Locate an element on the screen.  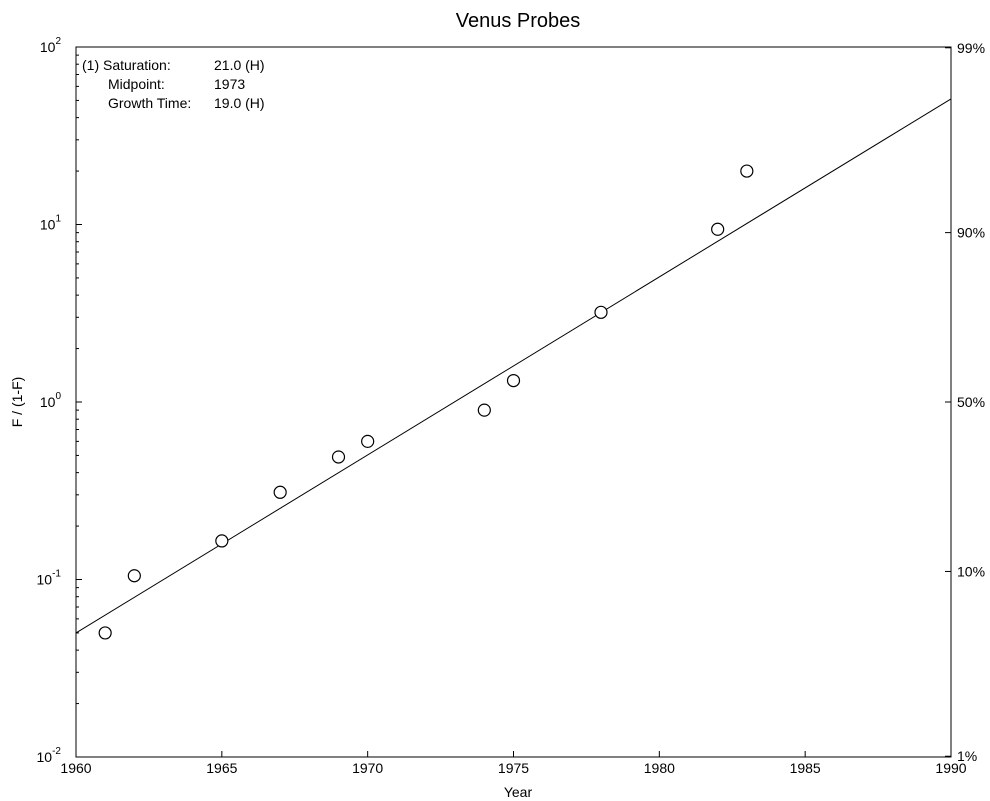
y-tick-label: 10¹ is located at coordinates (51, 223).